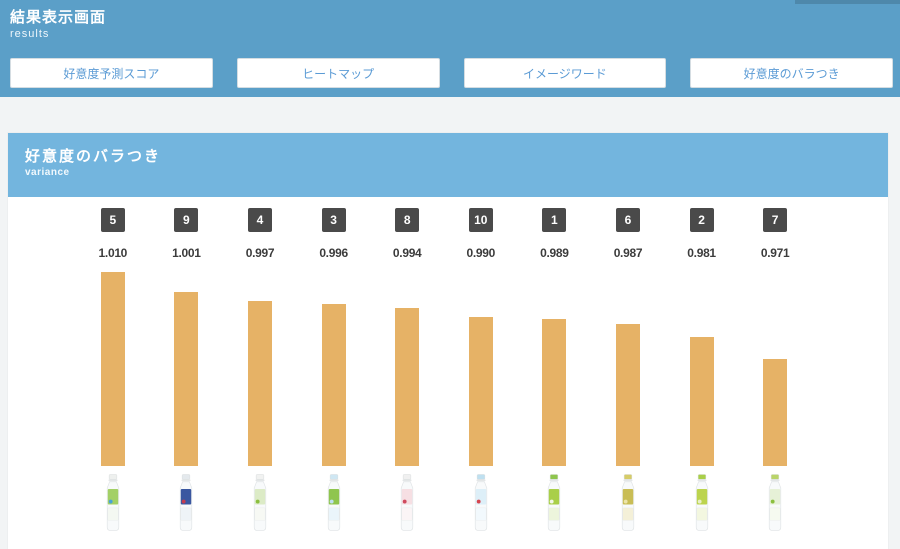  What do you see at coordinates (259, 220) in the screenshot?
I see `rank-badge: 4` at bounding box center [259, 220].